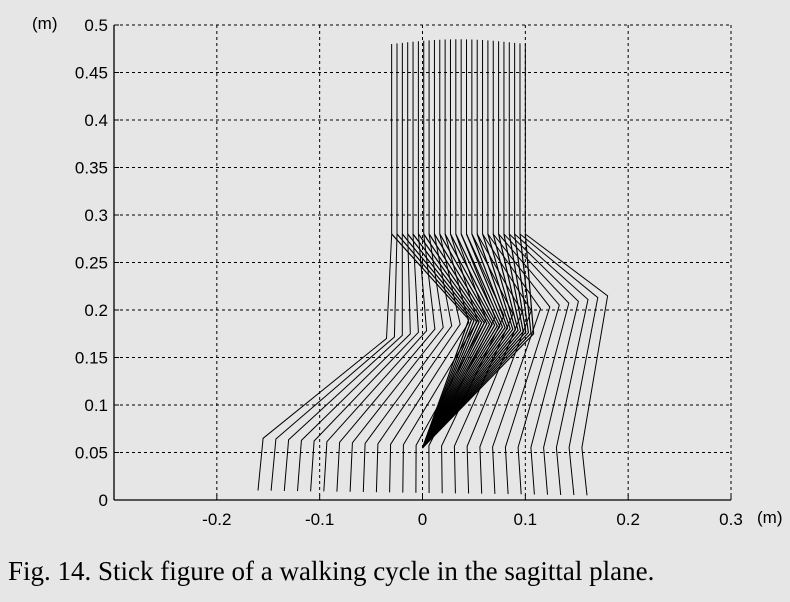 The image size is (790, 602). What do you see at coordinates (91, 453) in the screenshot?
I see `y-tick-label-1: 0.05` at bounding box center [91, 453].